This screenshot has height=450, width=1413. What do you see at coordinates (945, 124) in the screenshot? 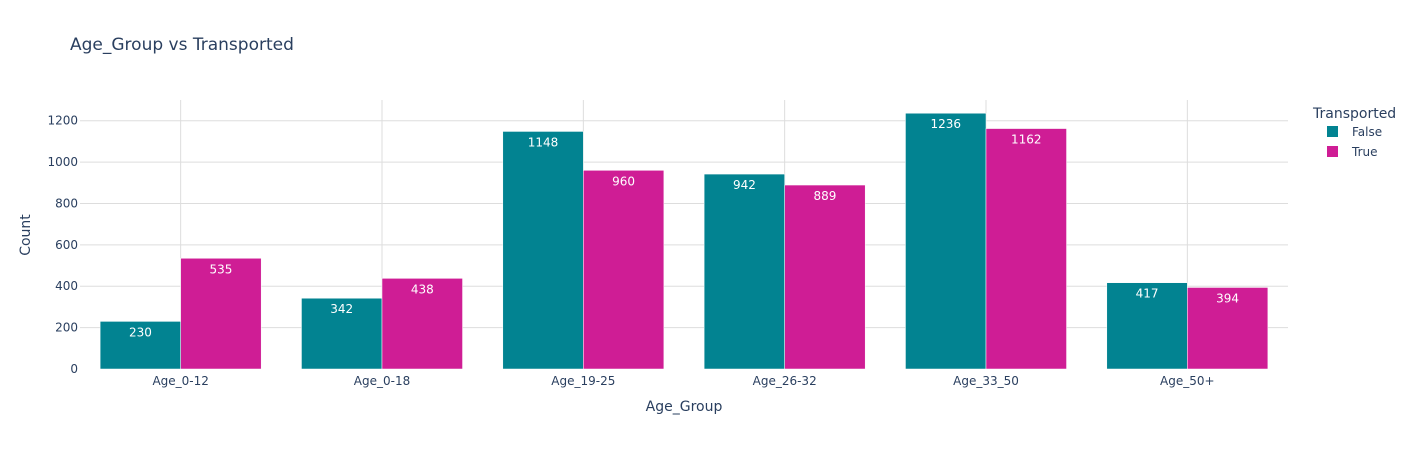
I see `bar-value-label: 1236` at bounding box center [945, 124].